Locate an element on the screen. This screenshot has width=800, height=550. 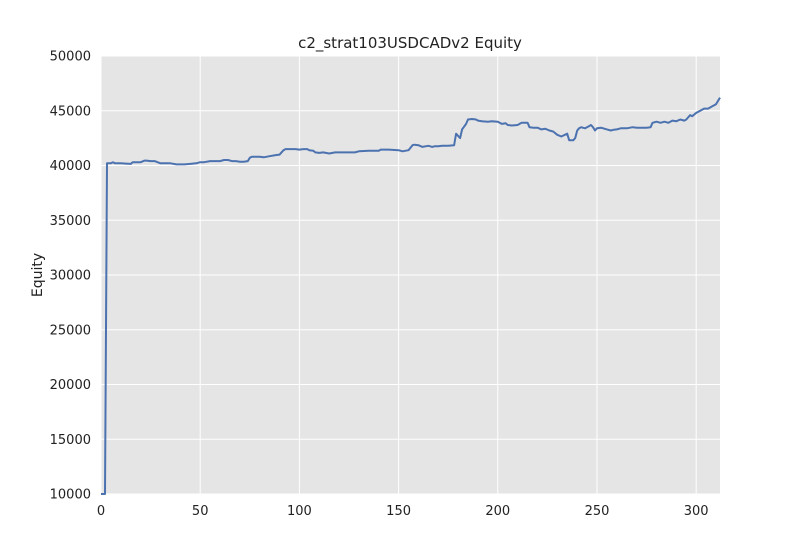
y-tick-label: 10000 is located at coordinates (70, 495).